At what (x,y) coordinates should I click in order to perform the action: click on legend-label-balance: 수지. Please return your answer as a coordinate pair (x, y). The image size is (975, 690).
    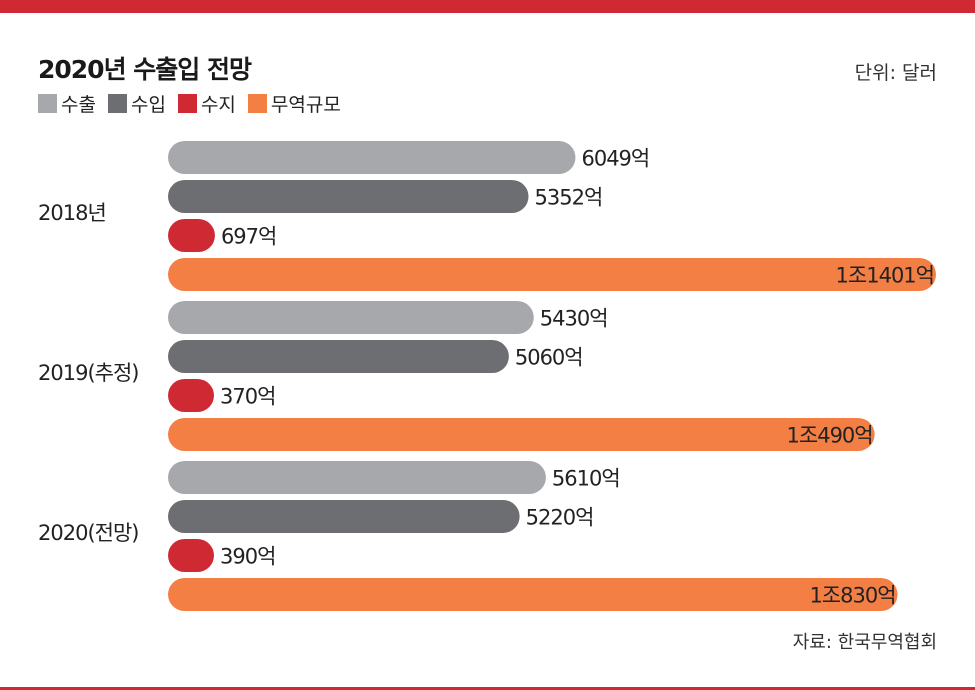
    Looking at the image, I should click on (218, 105).